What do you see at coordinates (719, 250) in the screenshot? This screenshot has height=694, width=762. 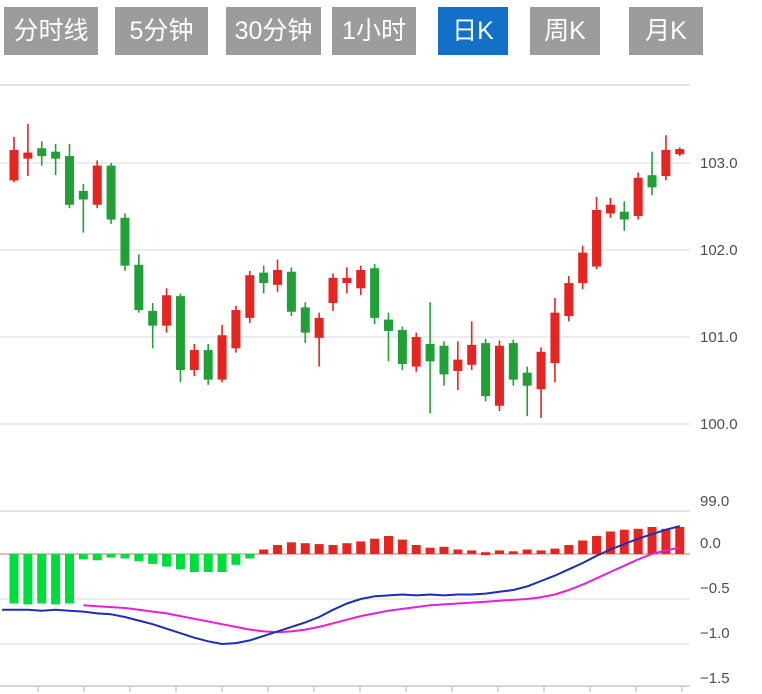 I see `price-axis-label: 102.0` at bounding box center [719, 250].